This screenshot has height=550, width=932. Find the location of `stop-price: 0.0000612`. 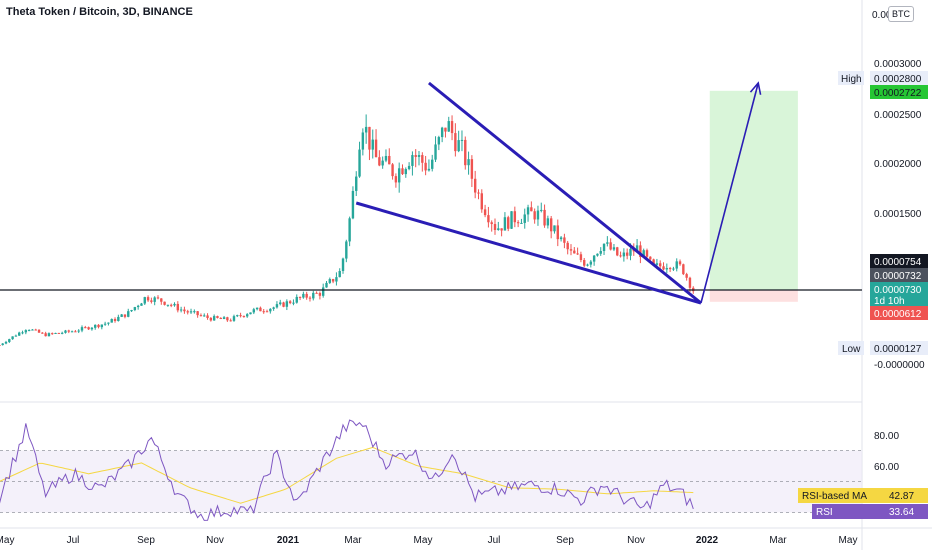

stop-price: 0.0000612 is located at coordinates (898, 314).